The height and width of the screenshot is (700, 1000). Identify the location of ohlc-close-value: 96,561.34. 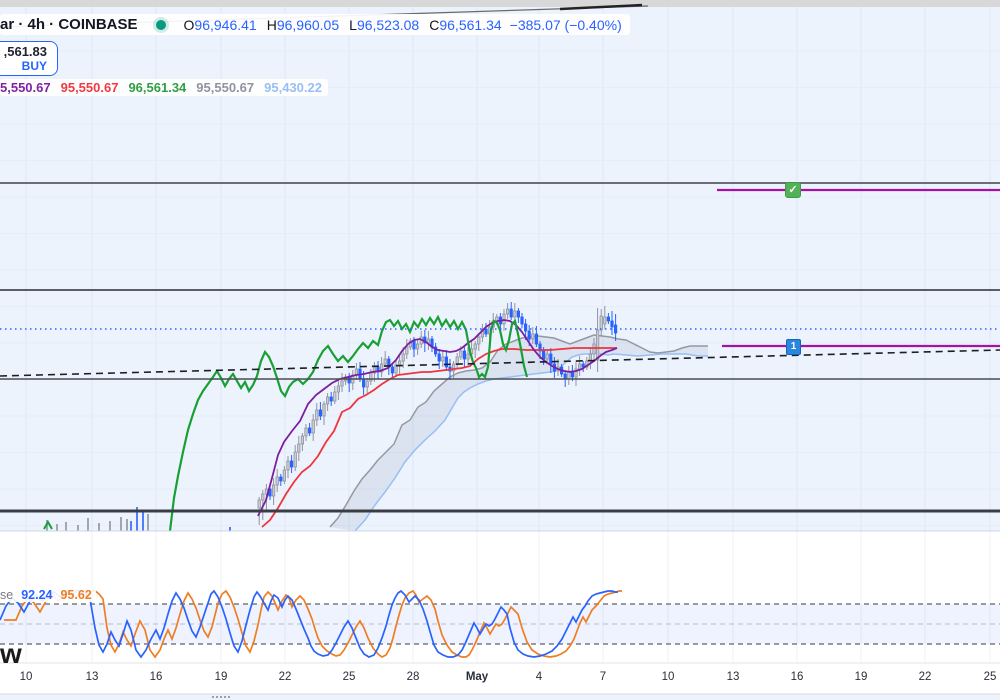
(470, 24).